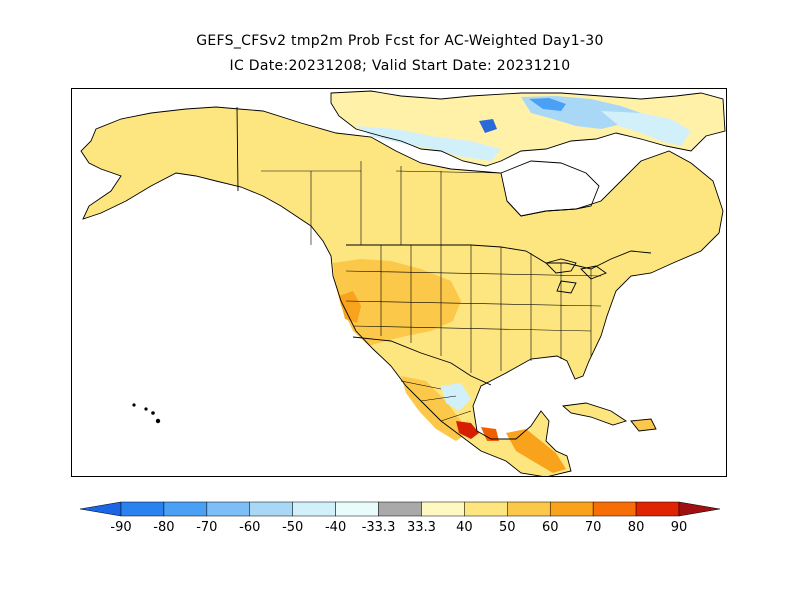 The width and height of the screenshot is (800, 600). Describe the element at coordinates (436, 401) in the screenshot. I see `mexico-state-lines` at that location.